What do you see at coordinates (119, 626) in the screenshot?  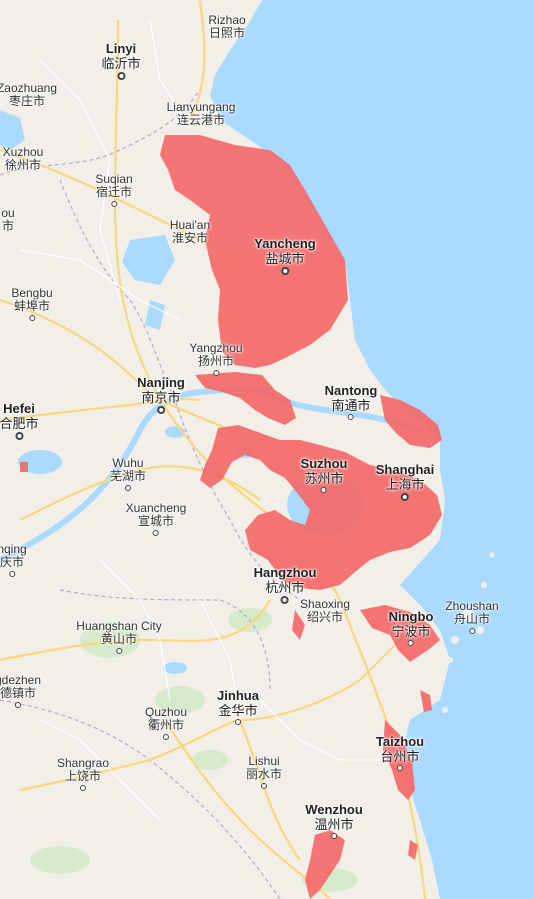 I see `city-name-en: Huangshan City` at bounding box center [119, 626].